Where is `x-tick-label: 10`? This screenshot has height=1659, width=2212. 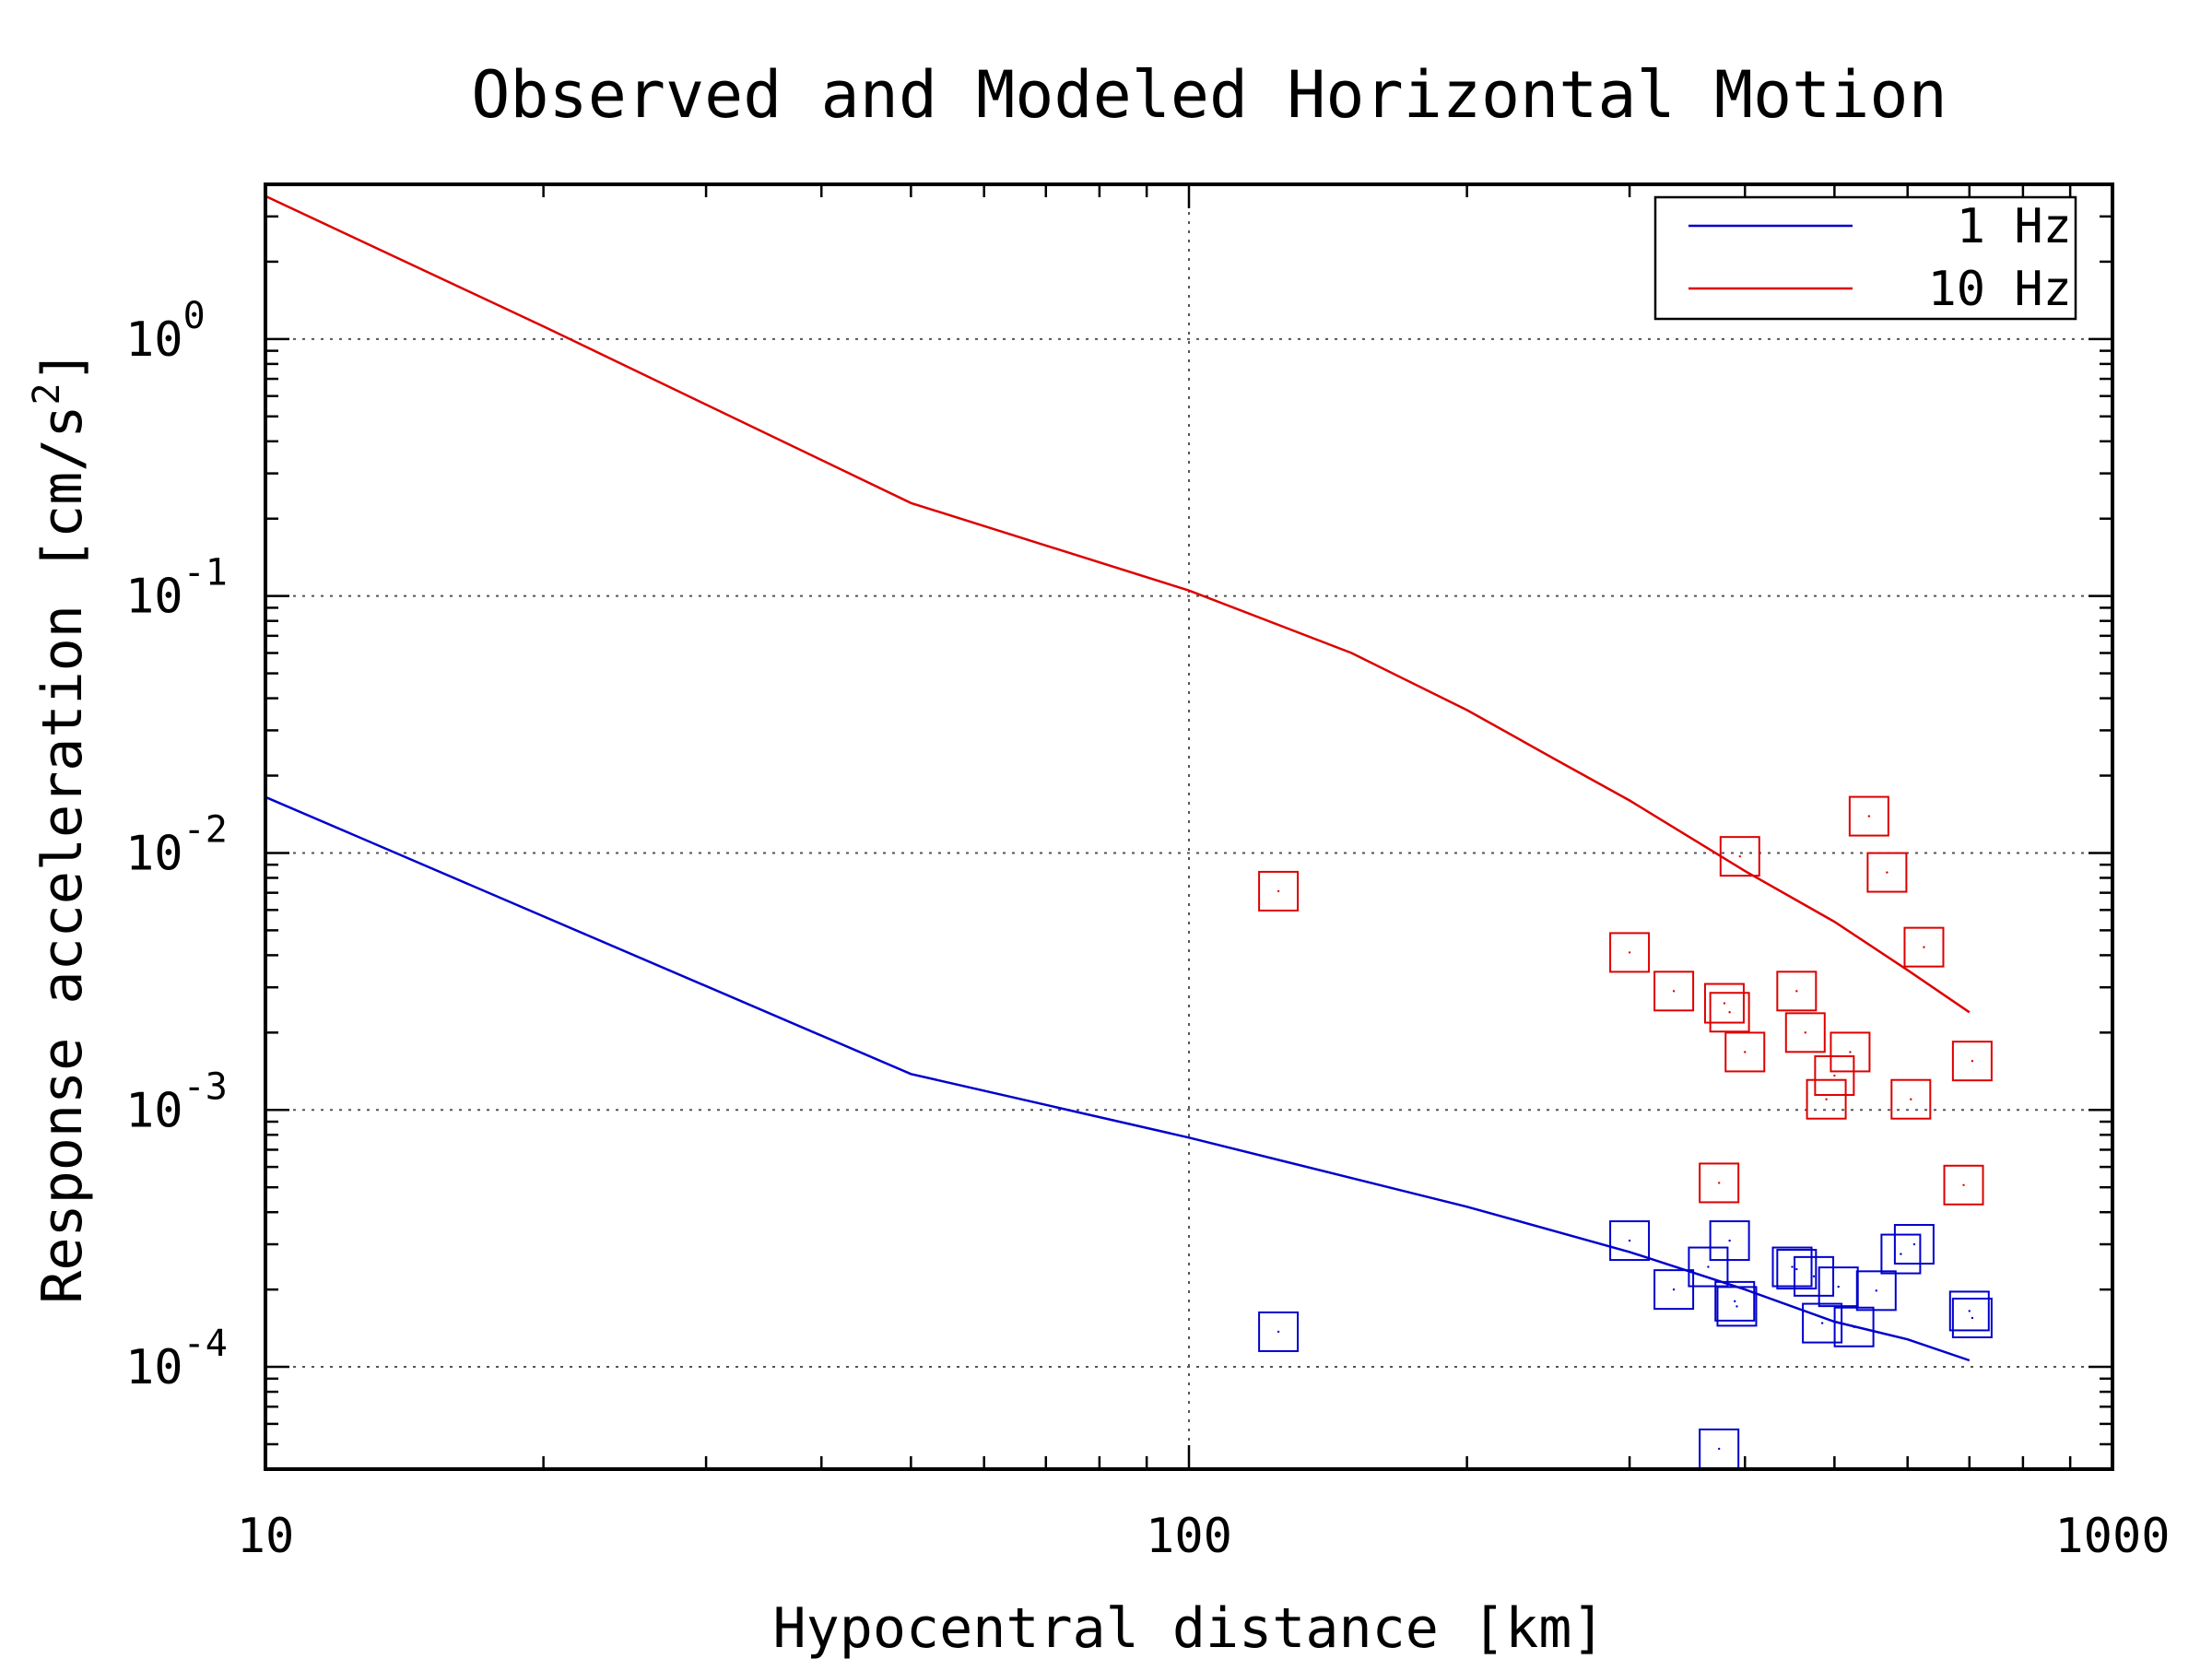
x-tick-label: 10 is located at coordinates (266, 1536).